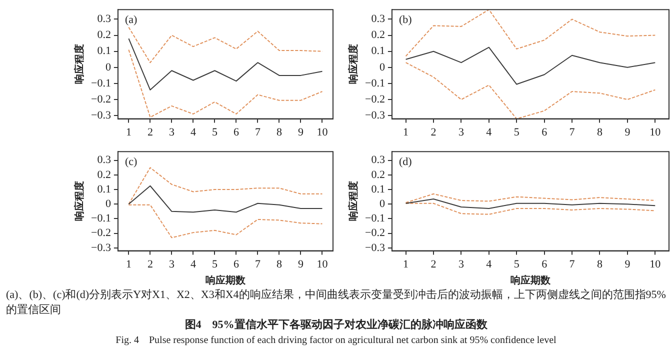  What do you see at coordinates (336, 325) in the screenshot?
I see `caption: 图4 95%置信水平下各驱动因子对农业净碳汇的脉冲响应函数` at bounding box center [336, 325].